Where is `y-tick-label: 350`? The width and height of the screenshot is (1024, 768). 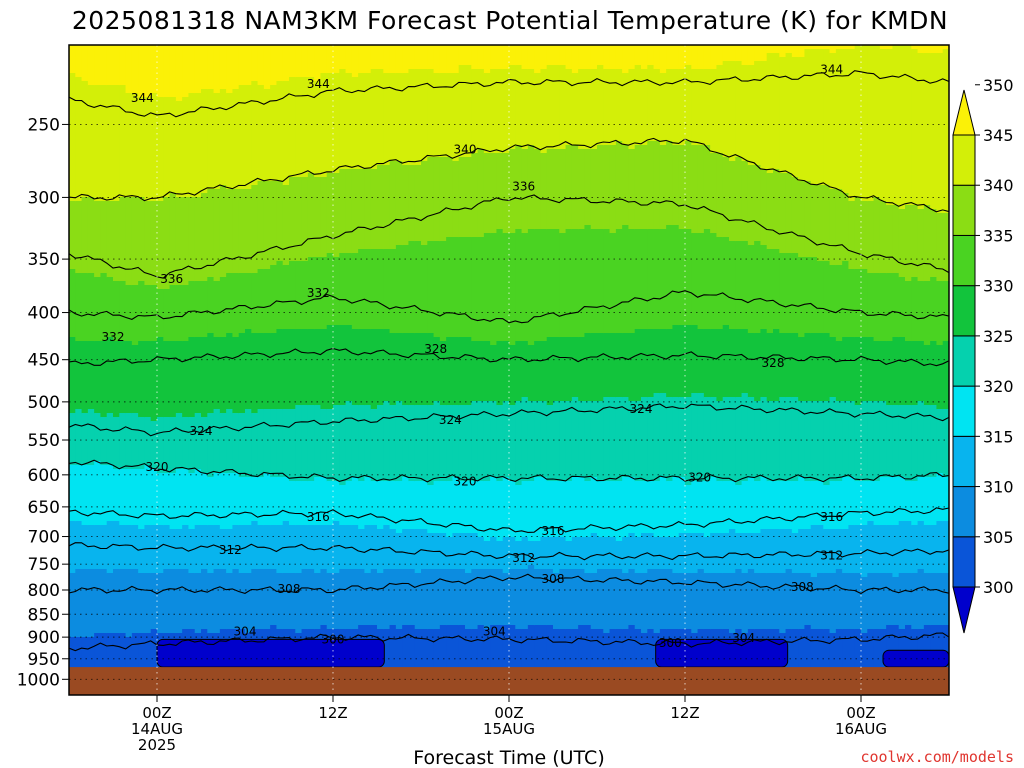 y-tick-label: 350 is located at coordinates (44, 260).